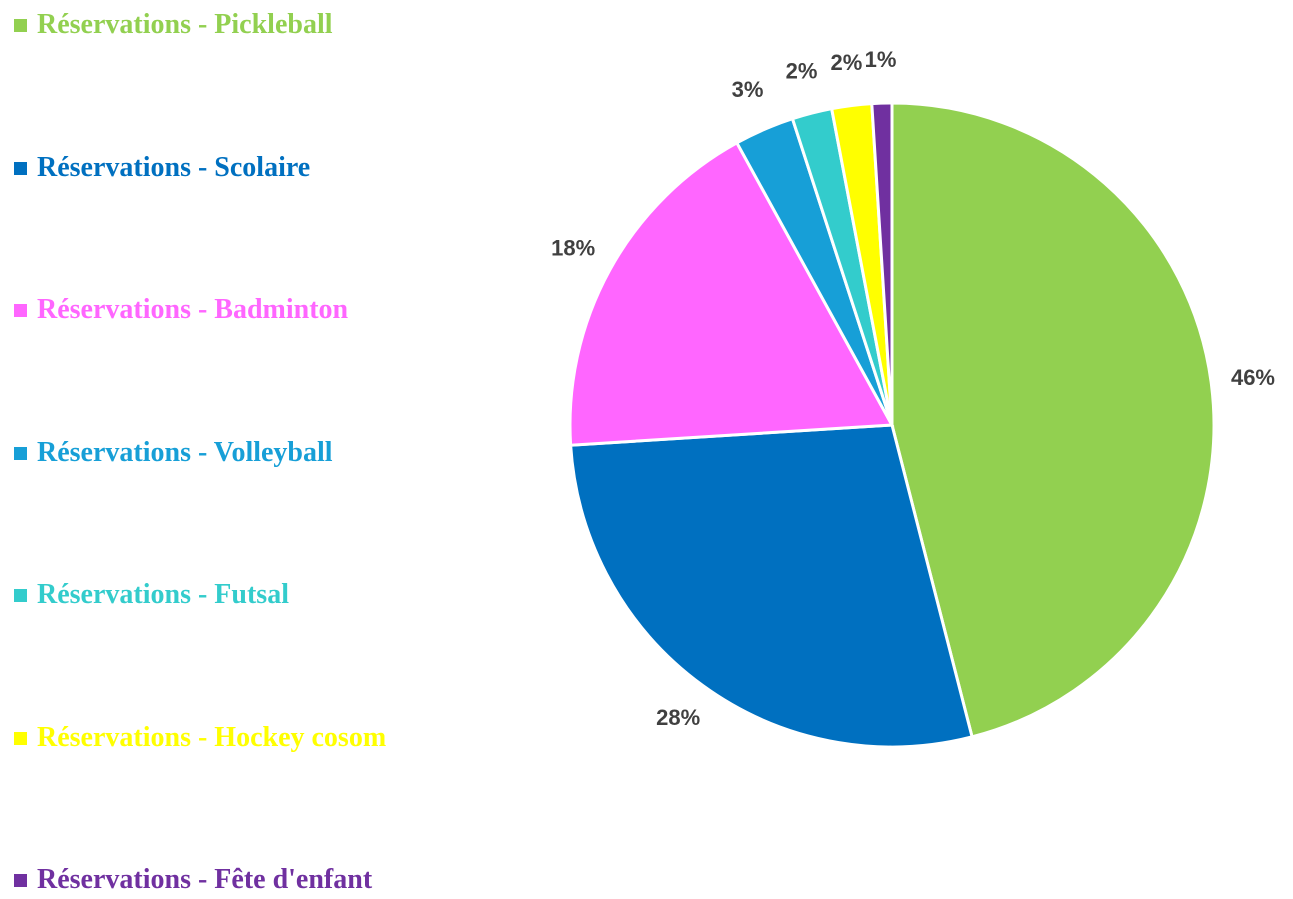 The width and height of the screenshot is (1293, 899). What do you see at coordinates (163, 594) in the screenshot?
I see `legend-label: Réservations - Futsal` at bounding box center [163, 594].